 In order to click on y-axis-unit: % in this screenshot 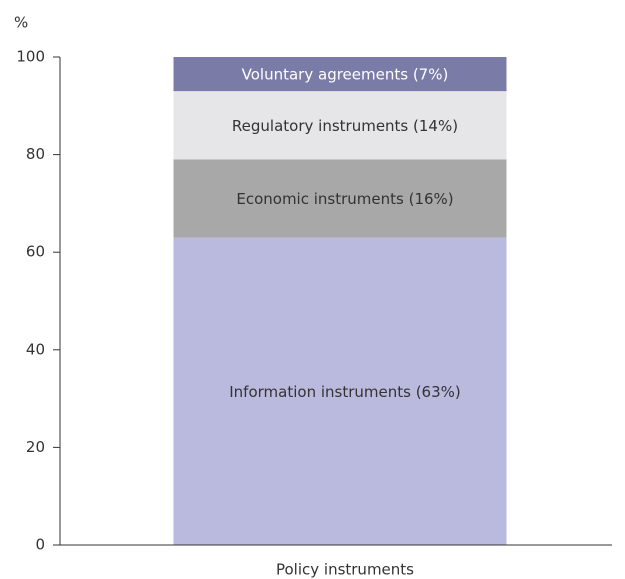, I will do `click(21, 23)`.